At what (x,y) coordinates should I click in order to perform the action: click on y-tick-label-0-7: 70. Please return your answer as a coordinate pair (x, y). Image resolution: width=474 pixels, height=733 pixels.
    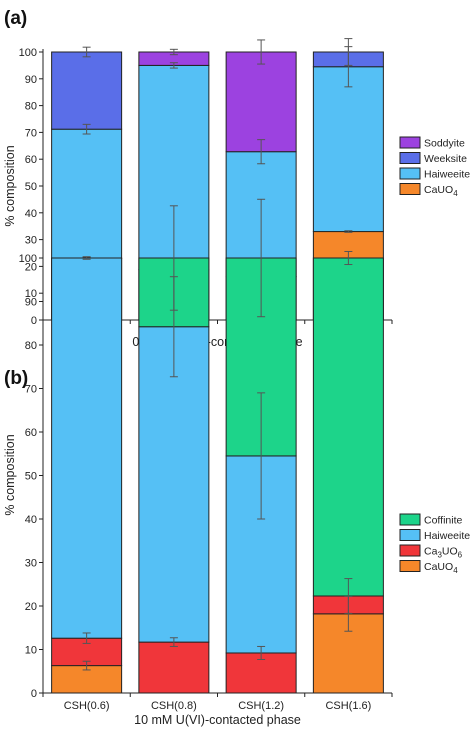
    Looking at the image, I should click on (31, 133).